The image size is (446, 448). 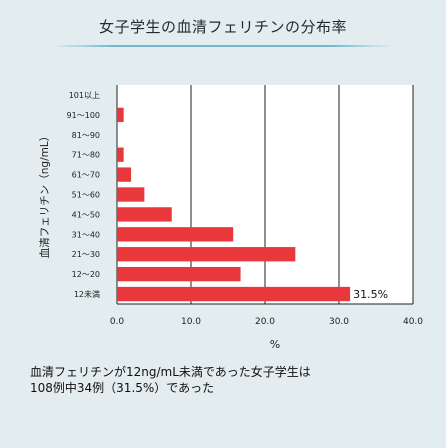 What do you see at coordinates (86, 254) in the screenshot?
I see `y-tick-label: 21〜30` at bounding box center [86, 254].